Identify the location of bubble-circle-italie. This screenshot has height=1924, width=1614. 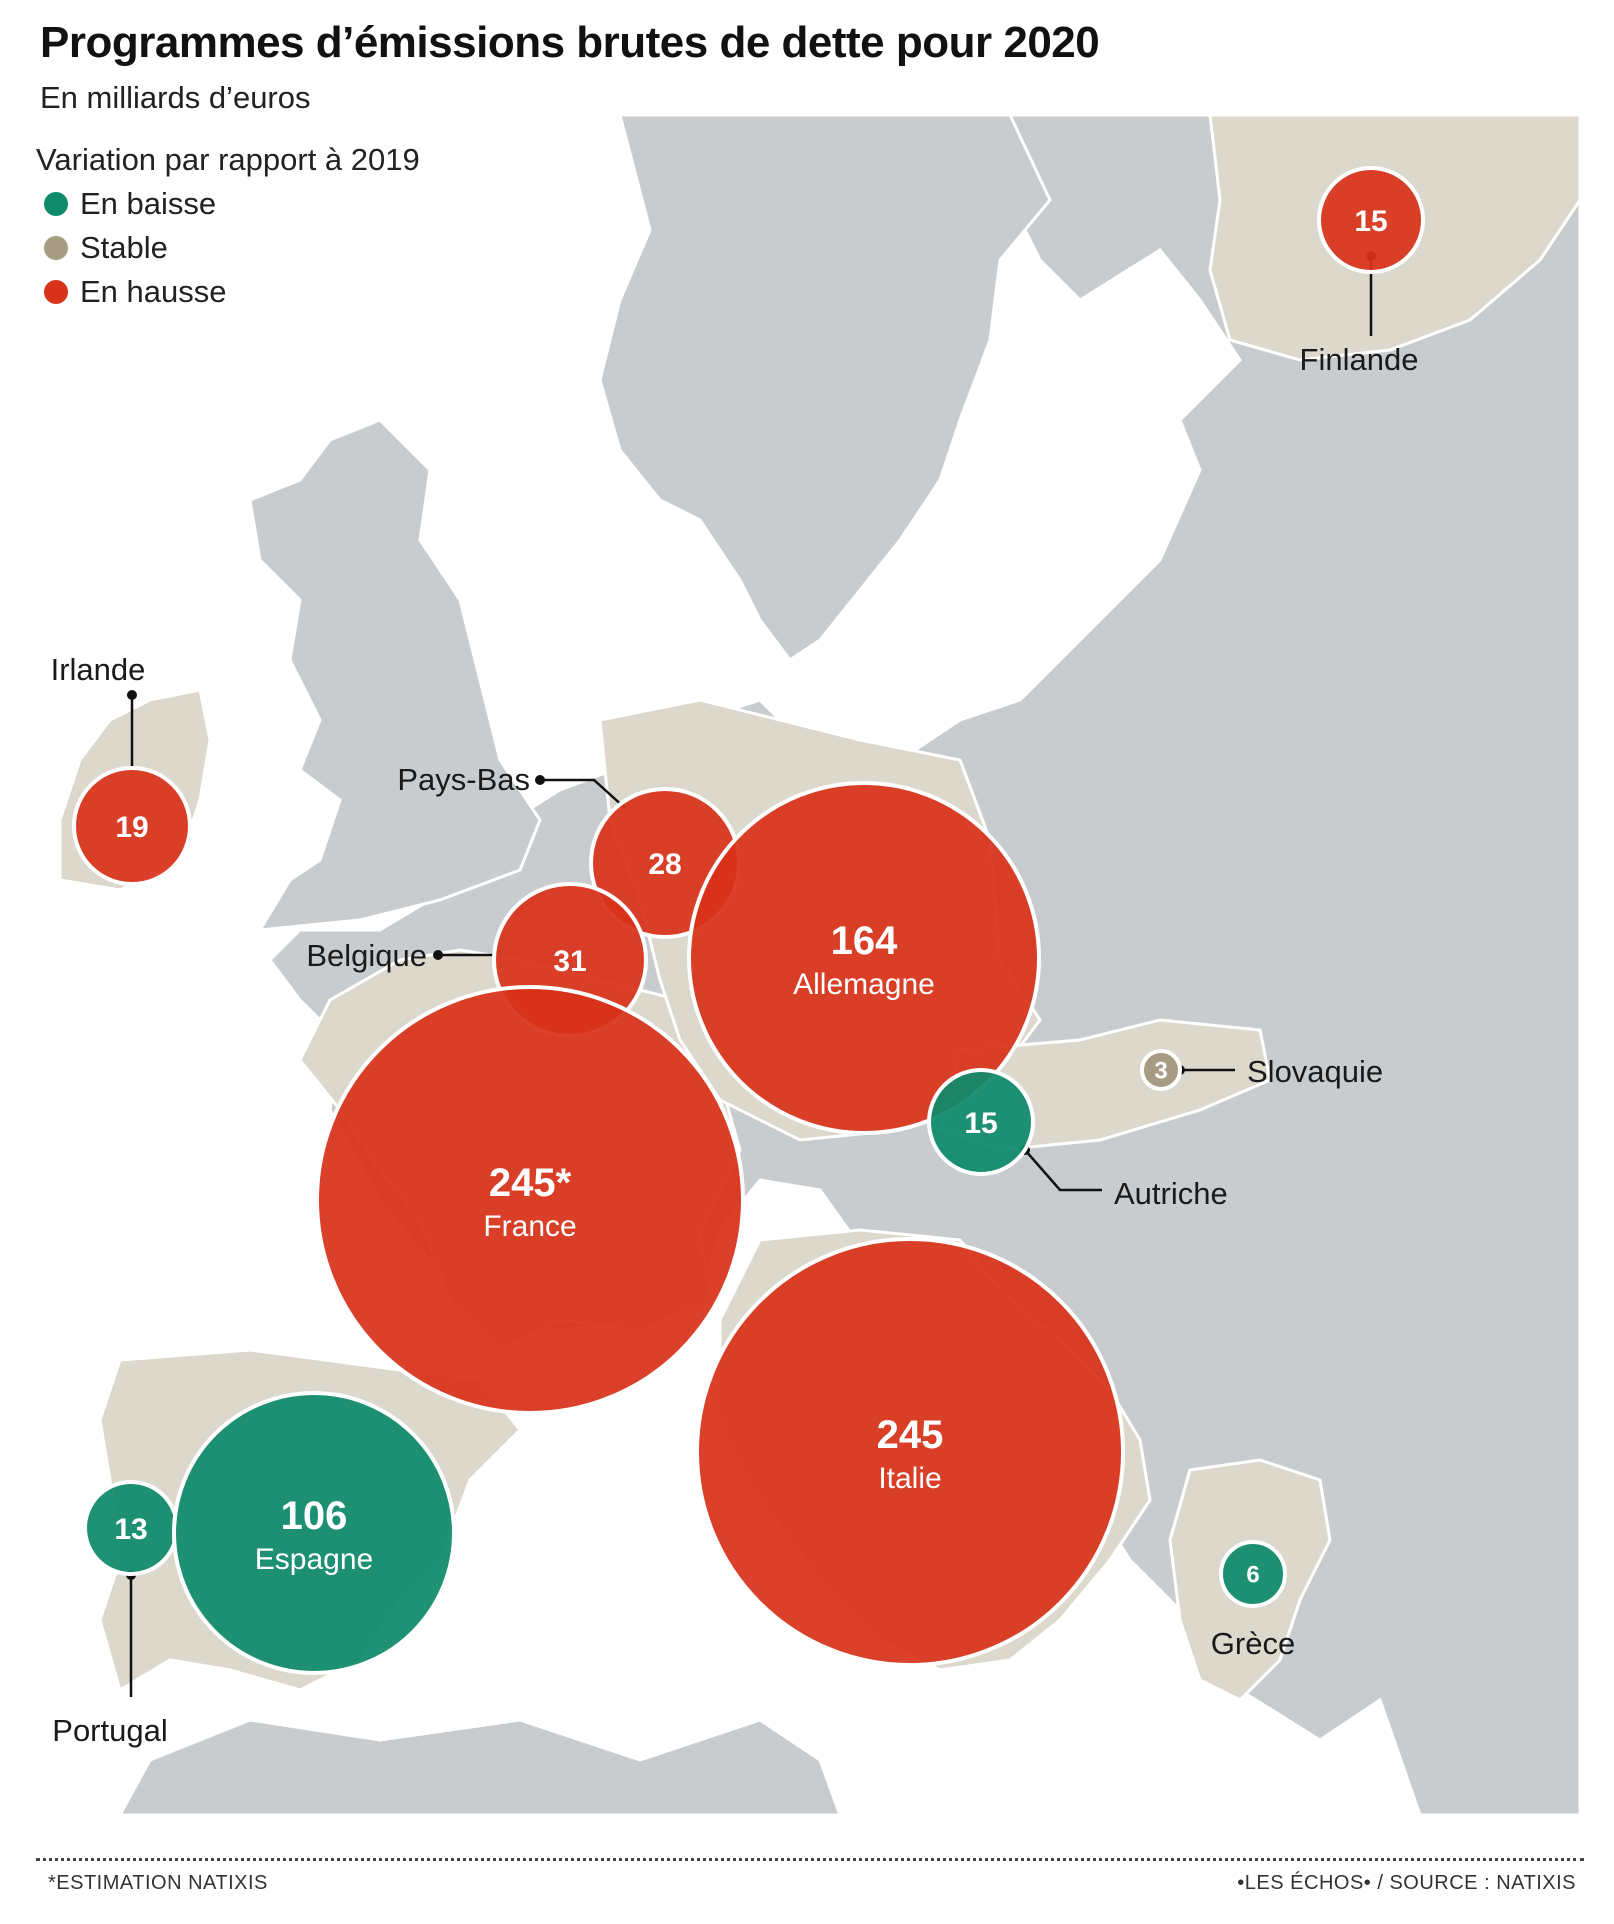
(910, 1452).